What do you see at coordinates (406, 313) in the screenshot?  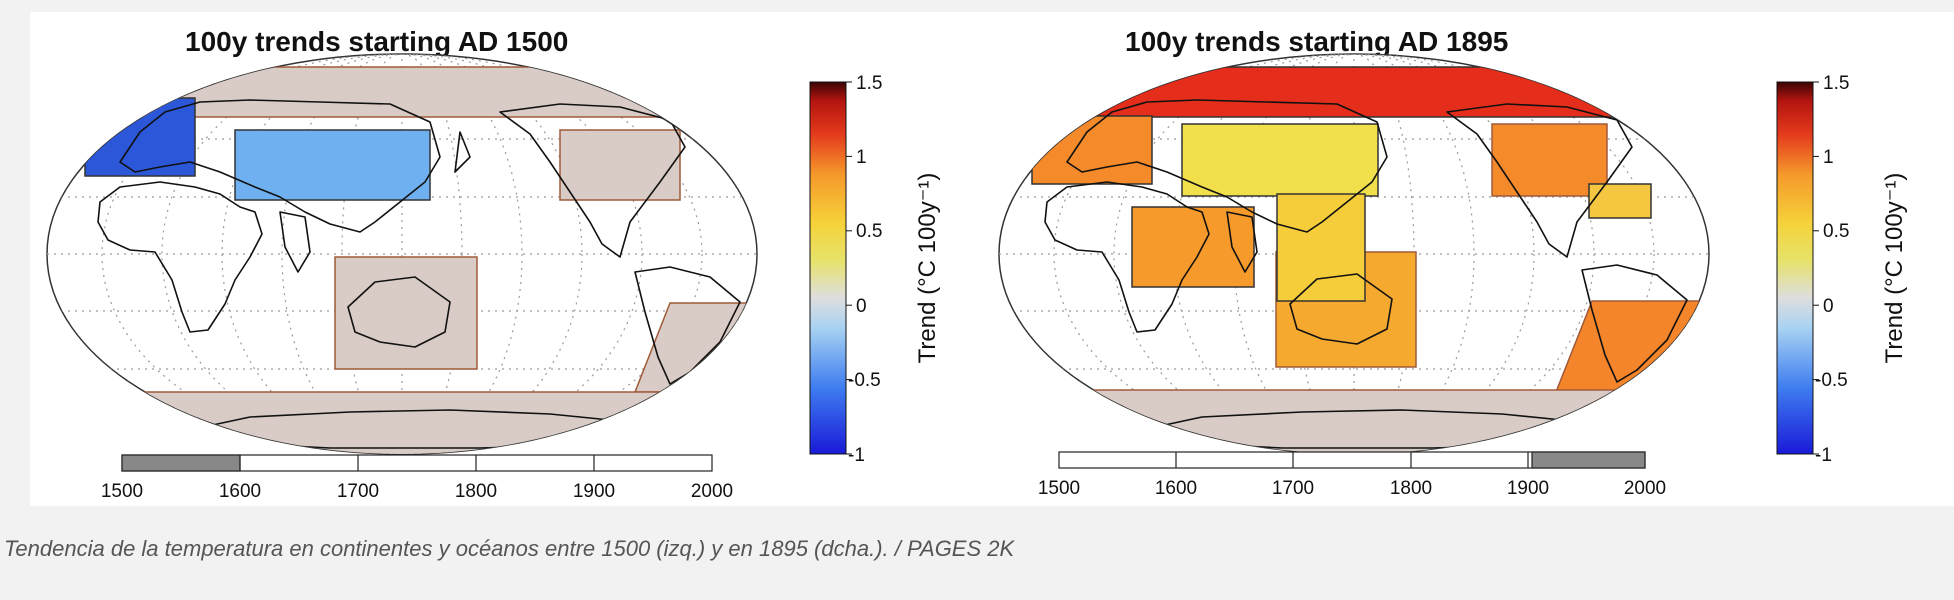 I see `region-australasia` at bounding box center [406, 313].